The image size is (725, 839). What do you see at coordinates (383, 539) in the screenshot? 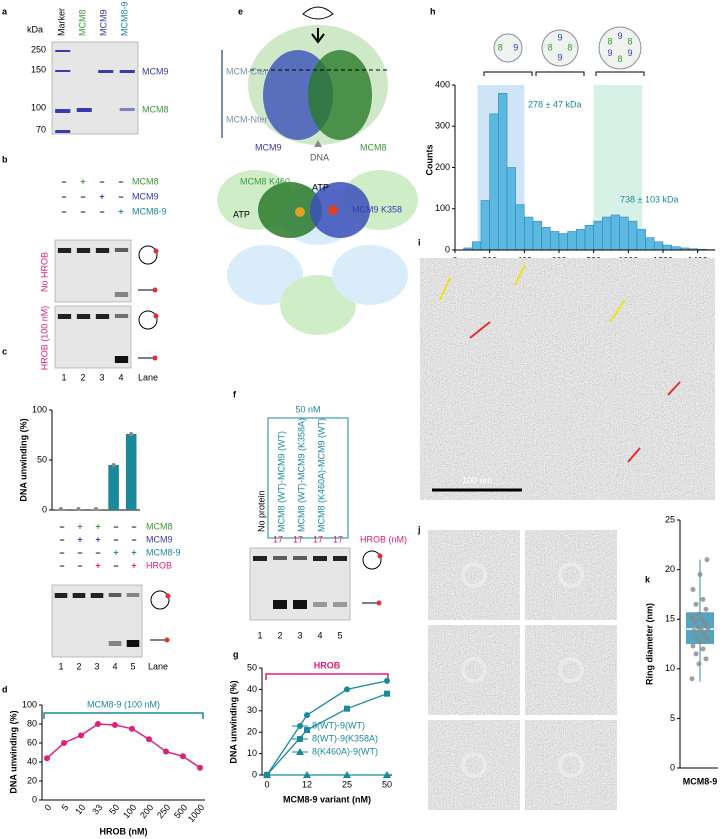
I see `hrob-label: HROB (nM)` at bounding box center [383, 539].